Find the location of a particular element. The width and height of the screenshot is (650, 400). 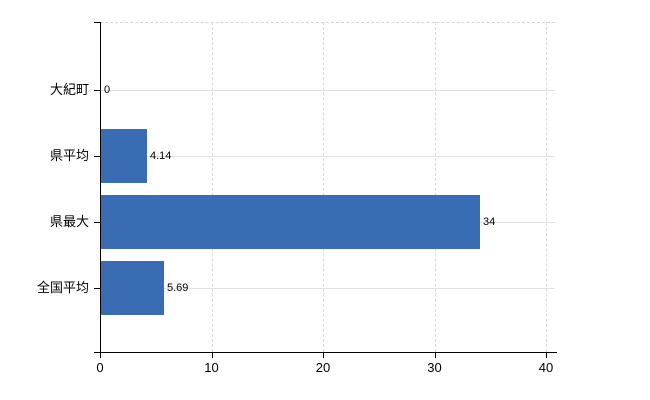

category-label: 県平均 is located at coordinates (69, 155).